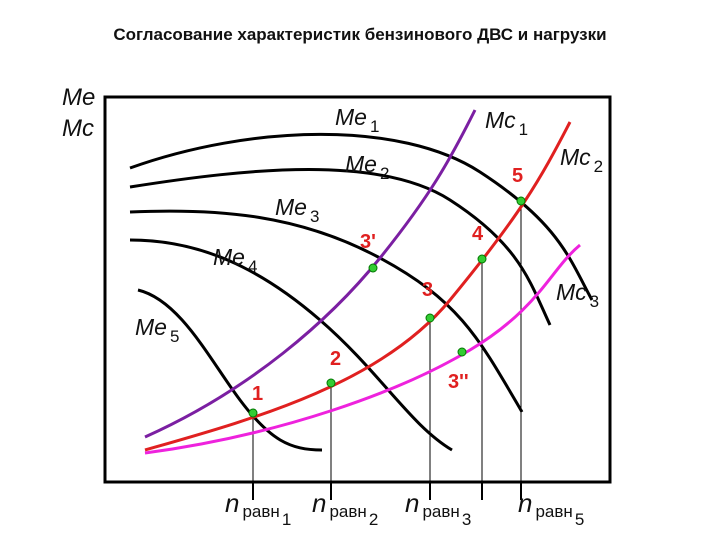 The height and width of the screenshot is (540, 720). I want to click on speed-label: n равн 2, so click(345, 508).